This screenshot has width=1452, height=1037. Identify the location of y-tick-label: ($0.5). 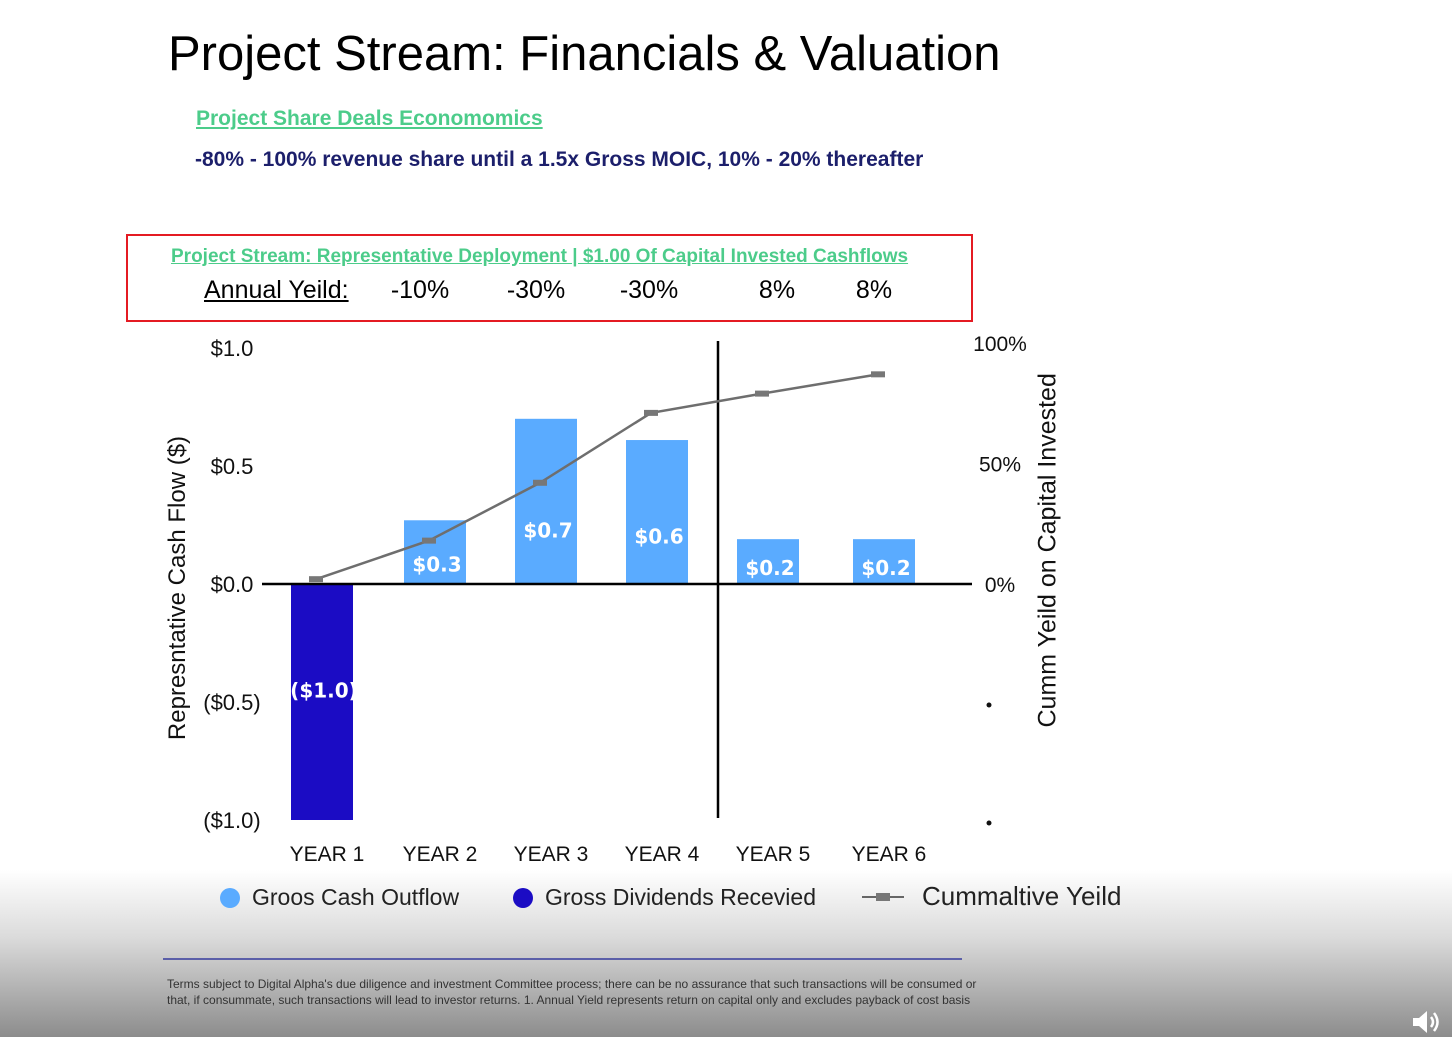
(231, 702).